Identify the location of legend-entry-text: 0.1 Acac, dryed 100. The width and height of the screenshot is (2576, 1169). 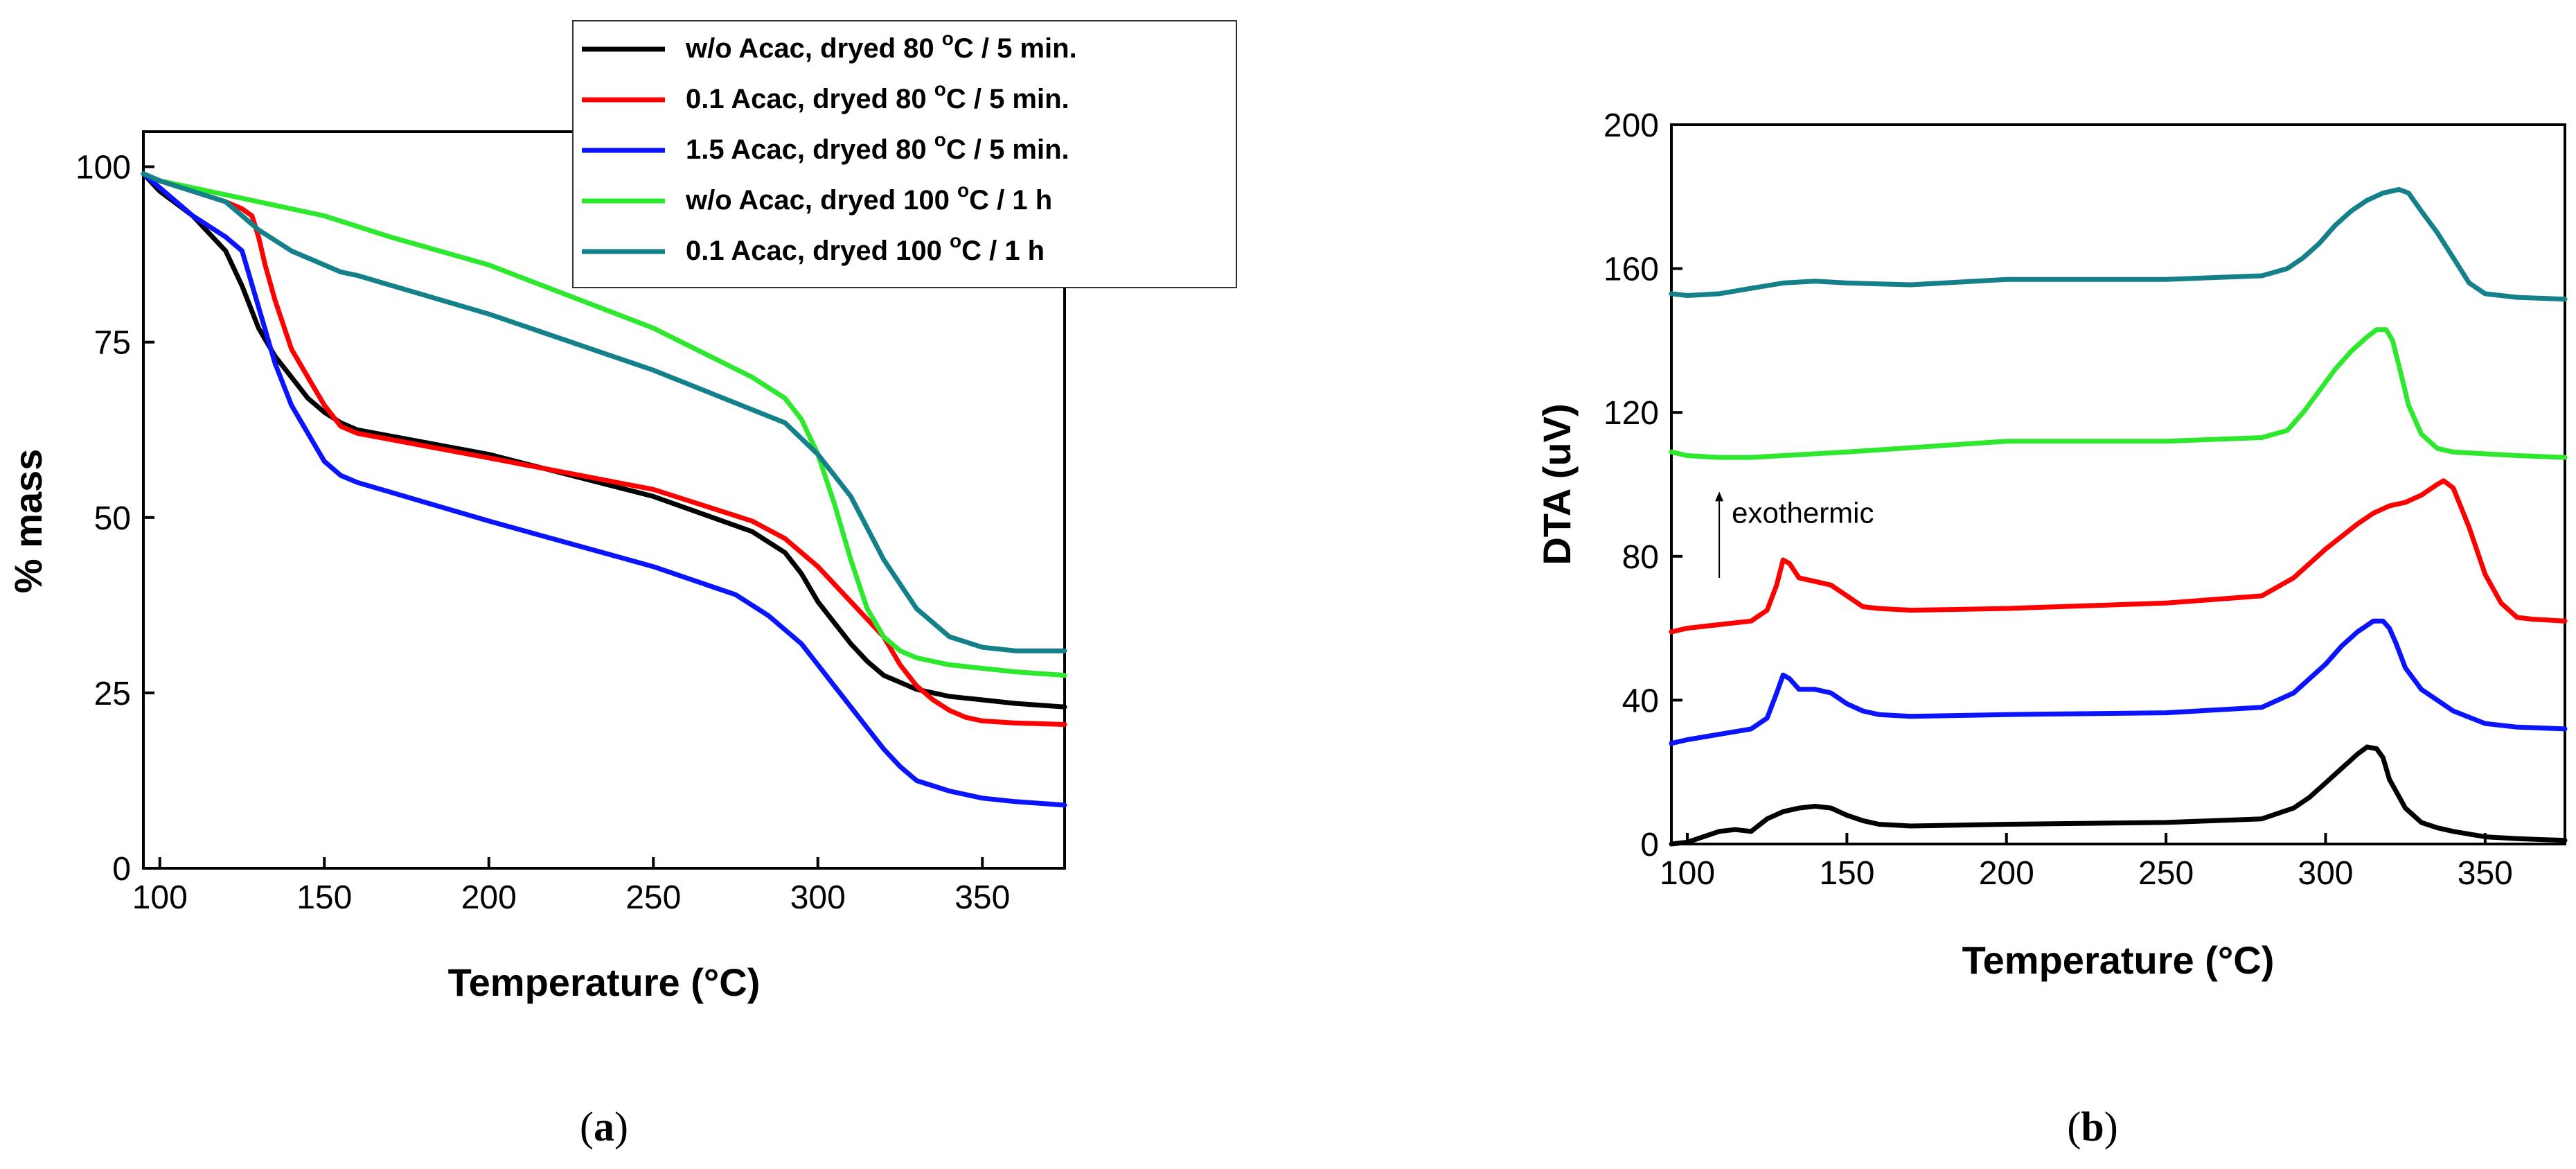
(818, 251).